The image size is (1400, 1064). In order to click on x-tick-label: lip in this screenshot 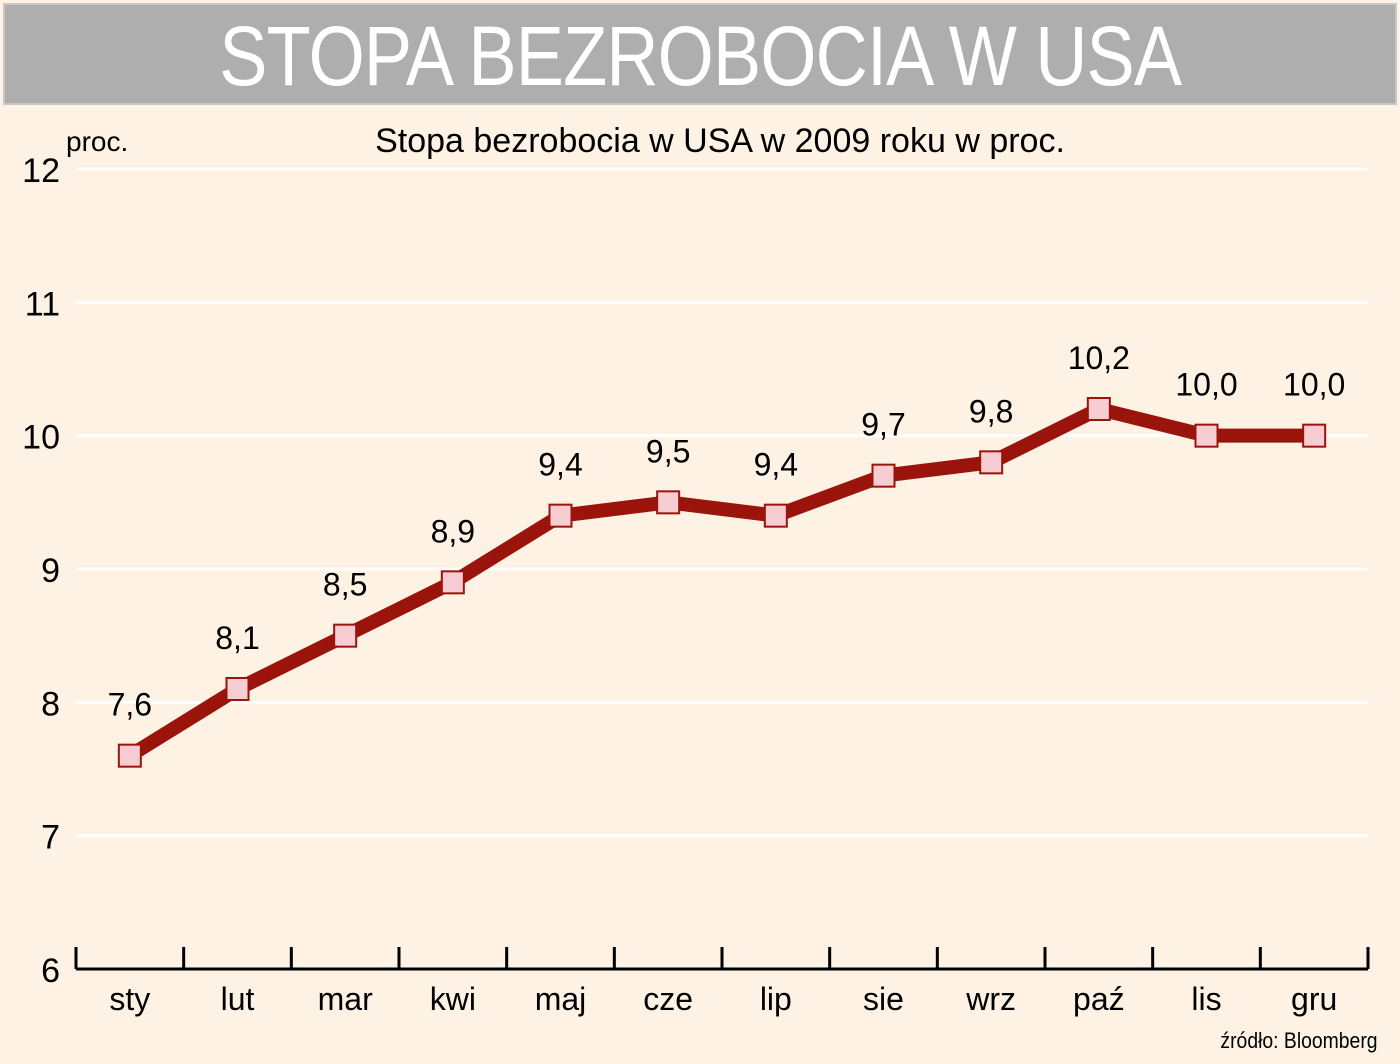, I will do `click(776, 999)`.